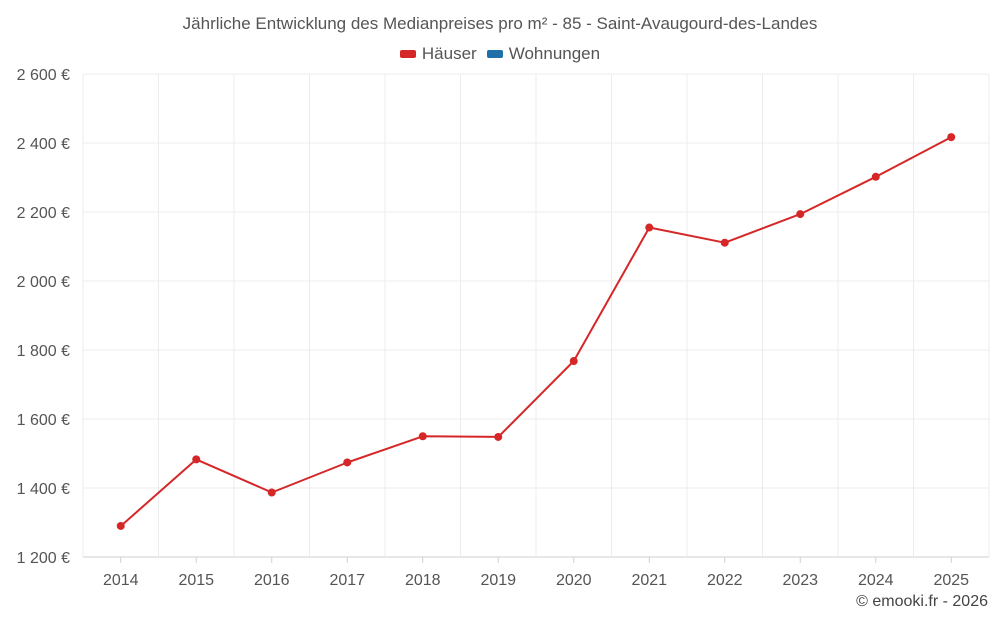  What do you see at coordinates (554, 53) in the screenshot?
I see `legend-label-apartments: Wohnungen` at bounding box center [554, 53].